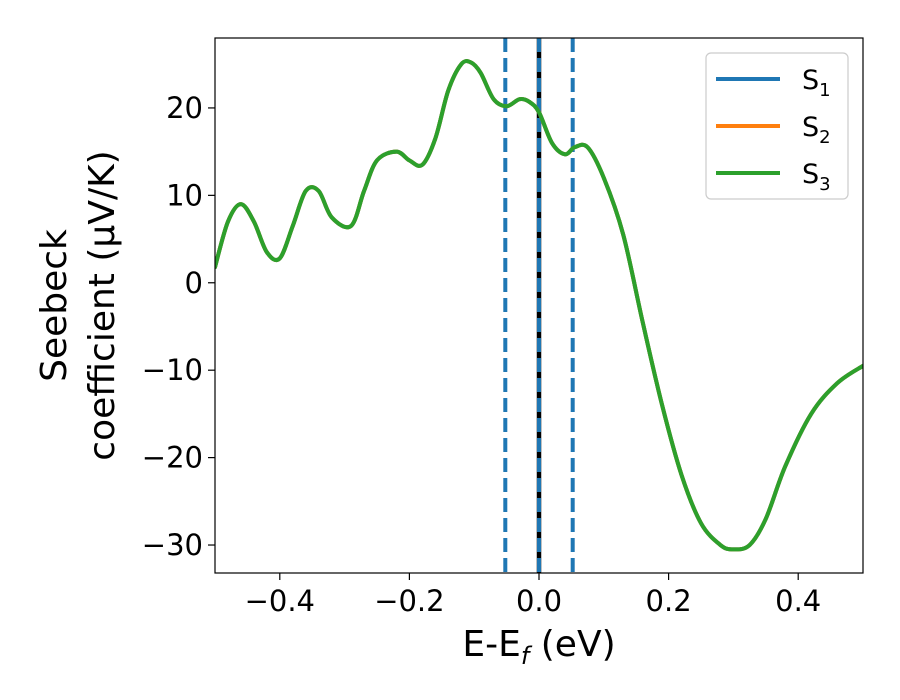  What do you see at coordinates (172, 545) in the screenshot?
I see `y-tick-label: −30` at bounding box center [172, 545].